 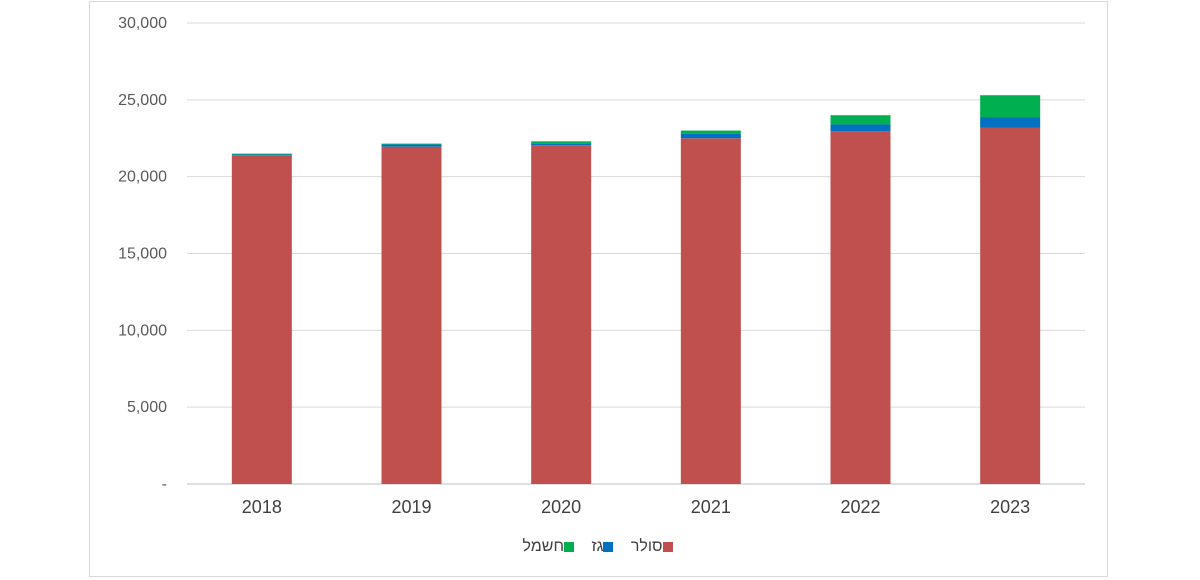 What do you see at coordinates (142, 177) in the screenshot?
I see `y-tick-label: 20,000` at bounding box center [142, 177].